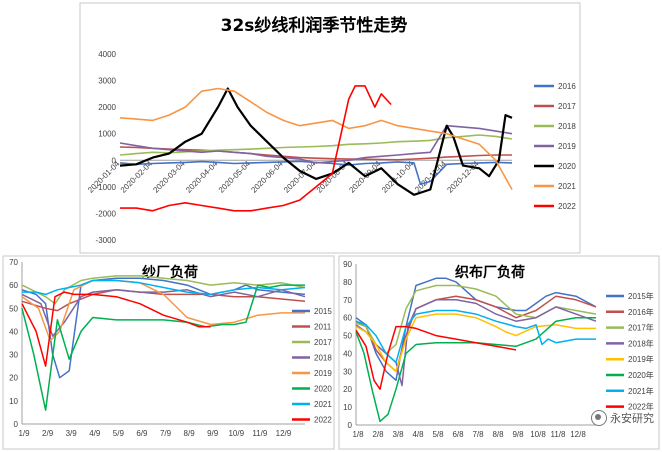  What do you see at coordinates (284, 433) in the screenshot?
I see `x-tick-label: 12/9` at bounding box center [284, 433].